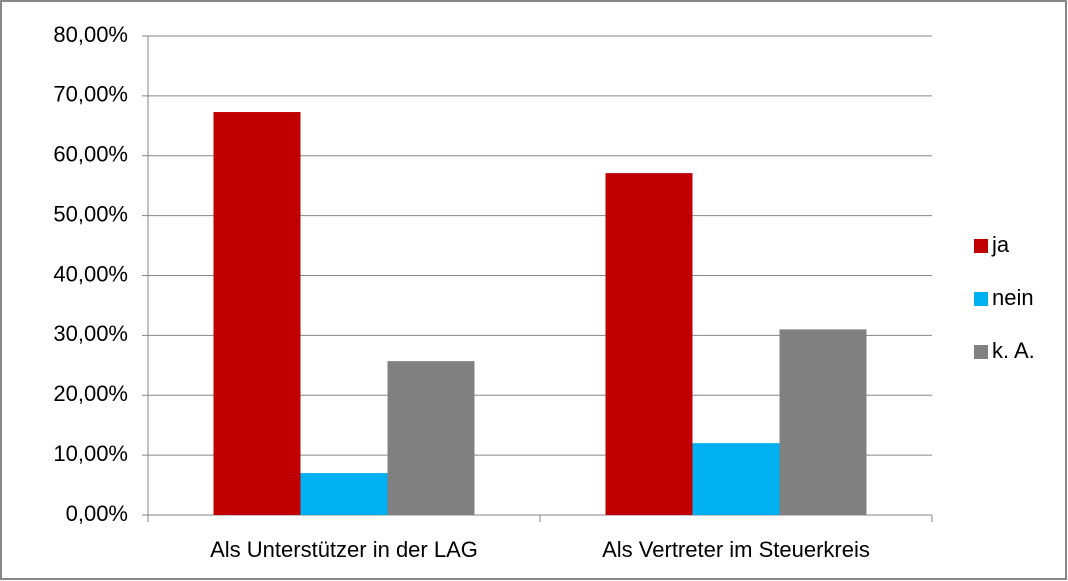  Describe the element at coordinates (90, 393) in the screenshot. I see `y-tick-label: 20,00%` at that location.